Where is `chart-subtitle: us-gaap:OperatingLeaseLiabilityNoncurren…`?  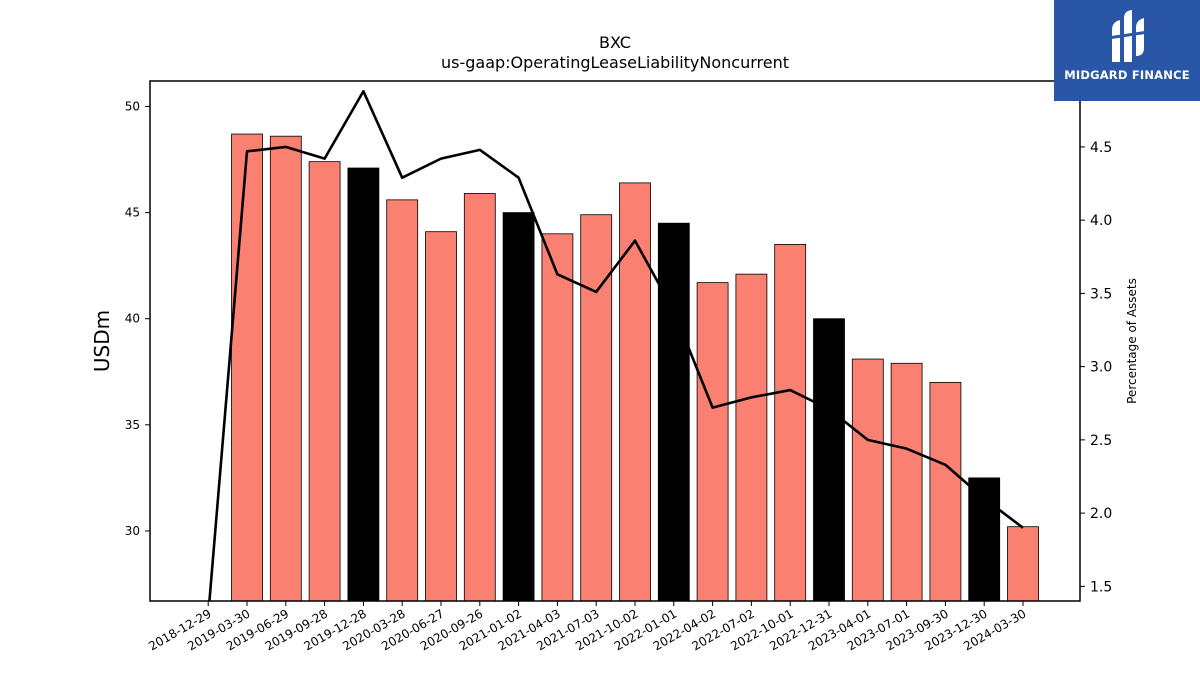 chart-subtitle: us-gaap:OperatingLeaseLiabilityNoncurren… is located at coordinates (615, 62).